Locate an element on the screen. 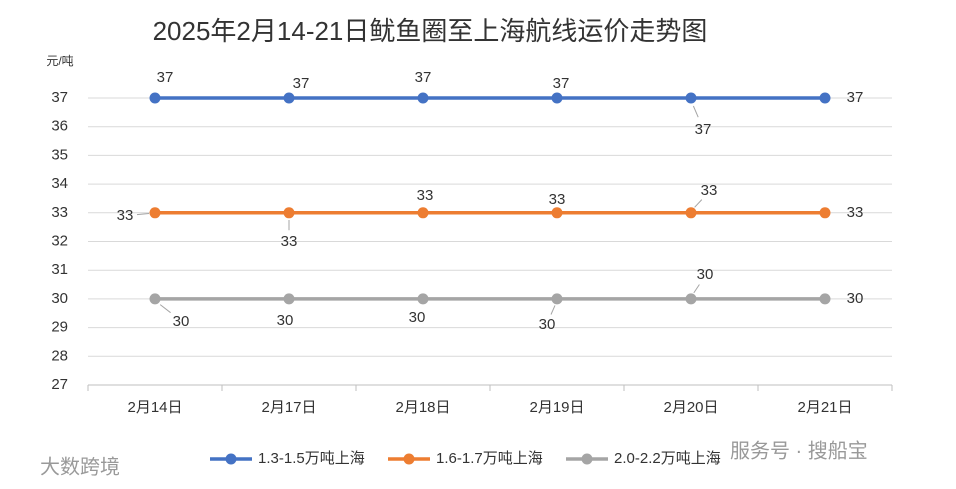 This screenshot has width=956, height=489. x-tick-label: 2月20日 is located at coordinates (690, 407).